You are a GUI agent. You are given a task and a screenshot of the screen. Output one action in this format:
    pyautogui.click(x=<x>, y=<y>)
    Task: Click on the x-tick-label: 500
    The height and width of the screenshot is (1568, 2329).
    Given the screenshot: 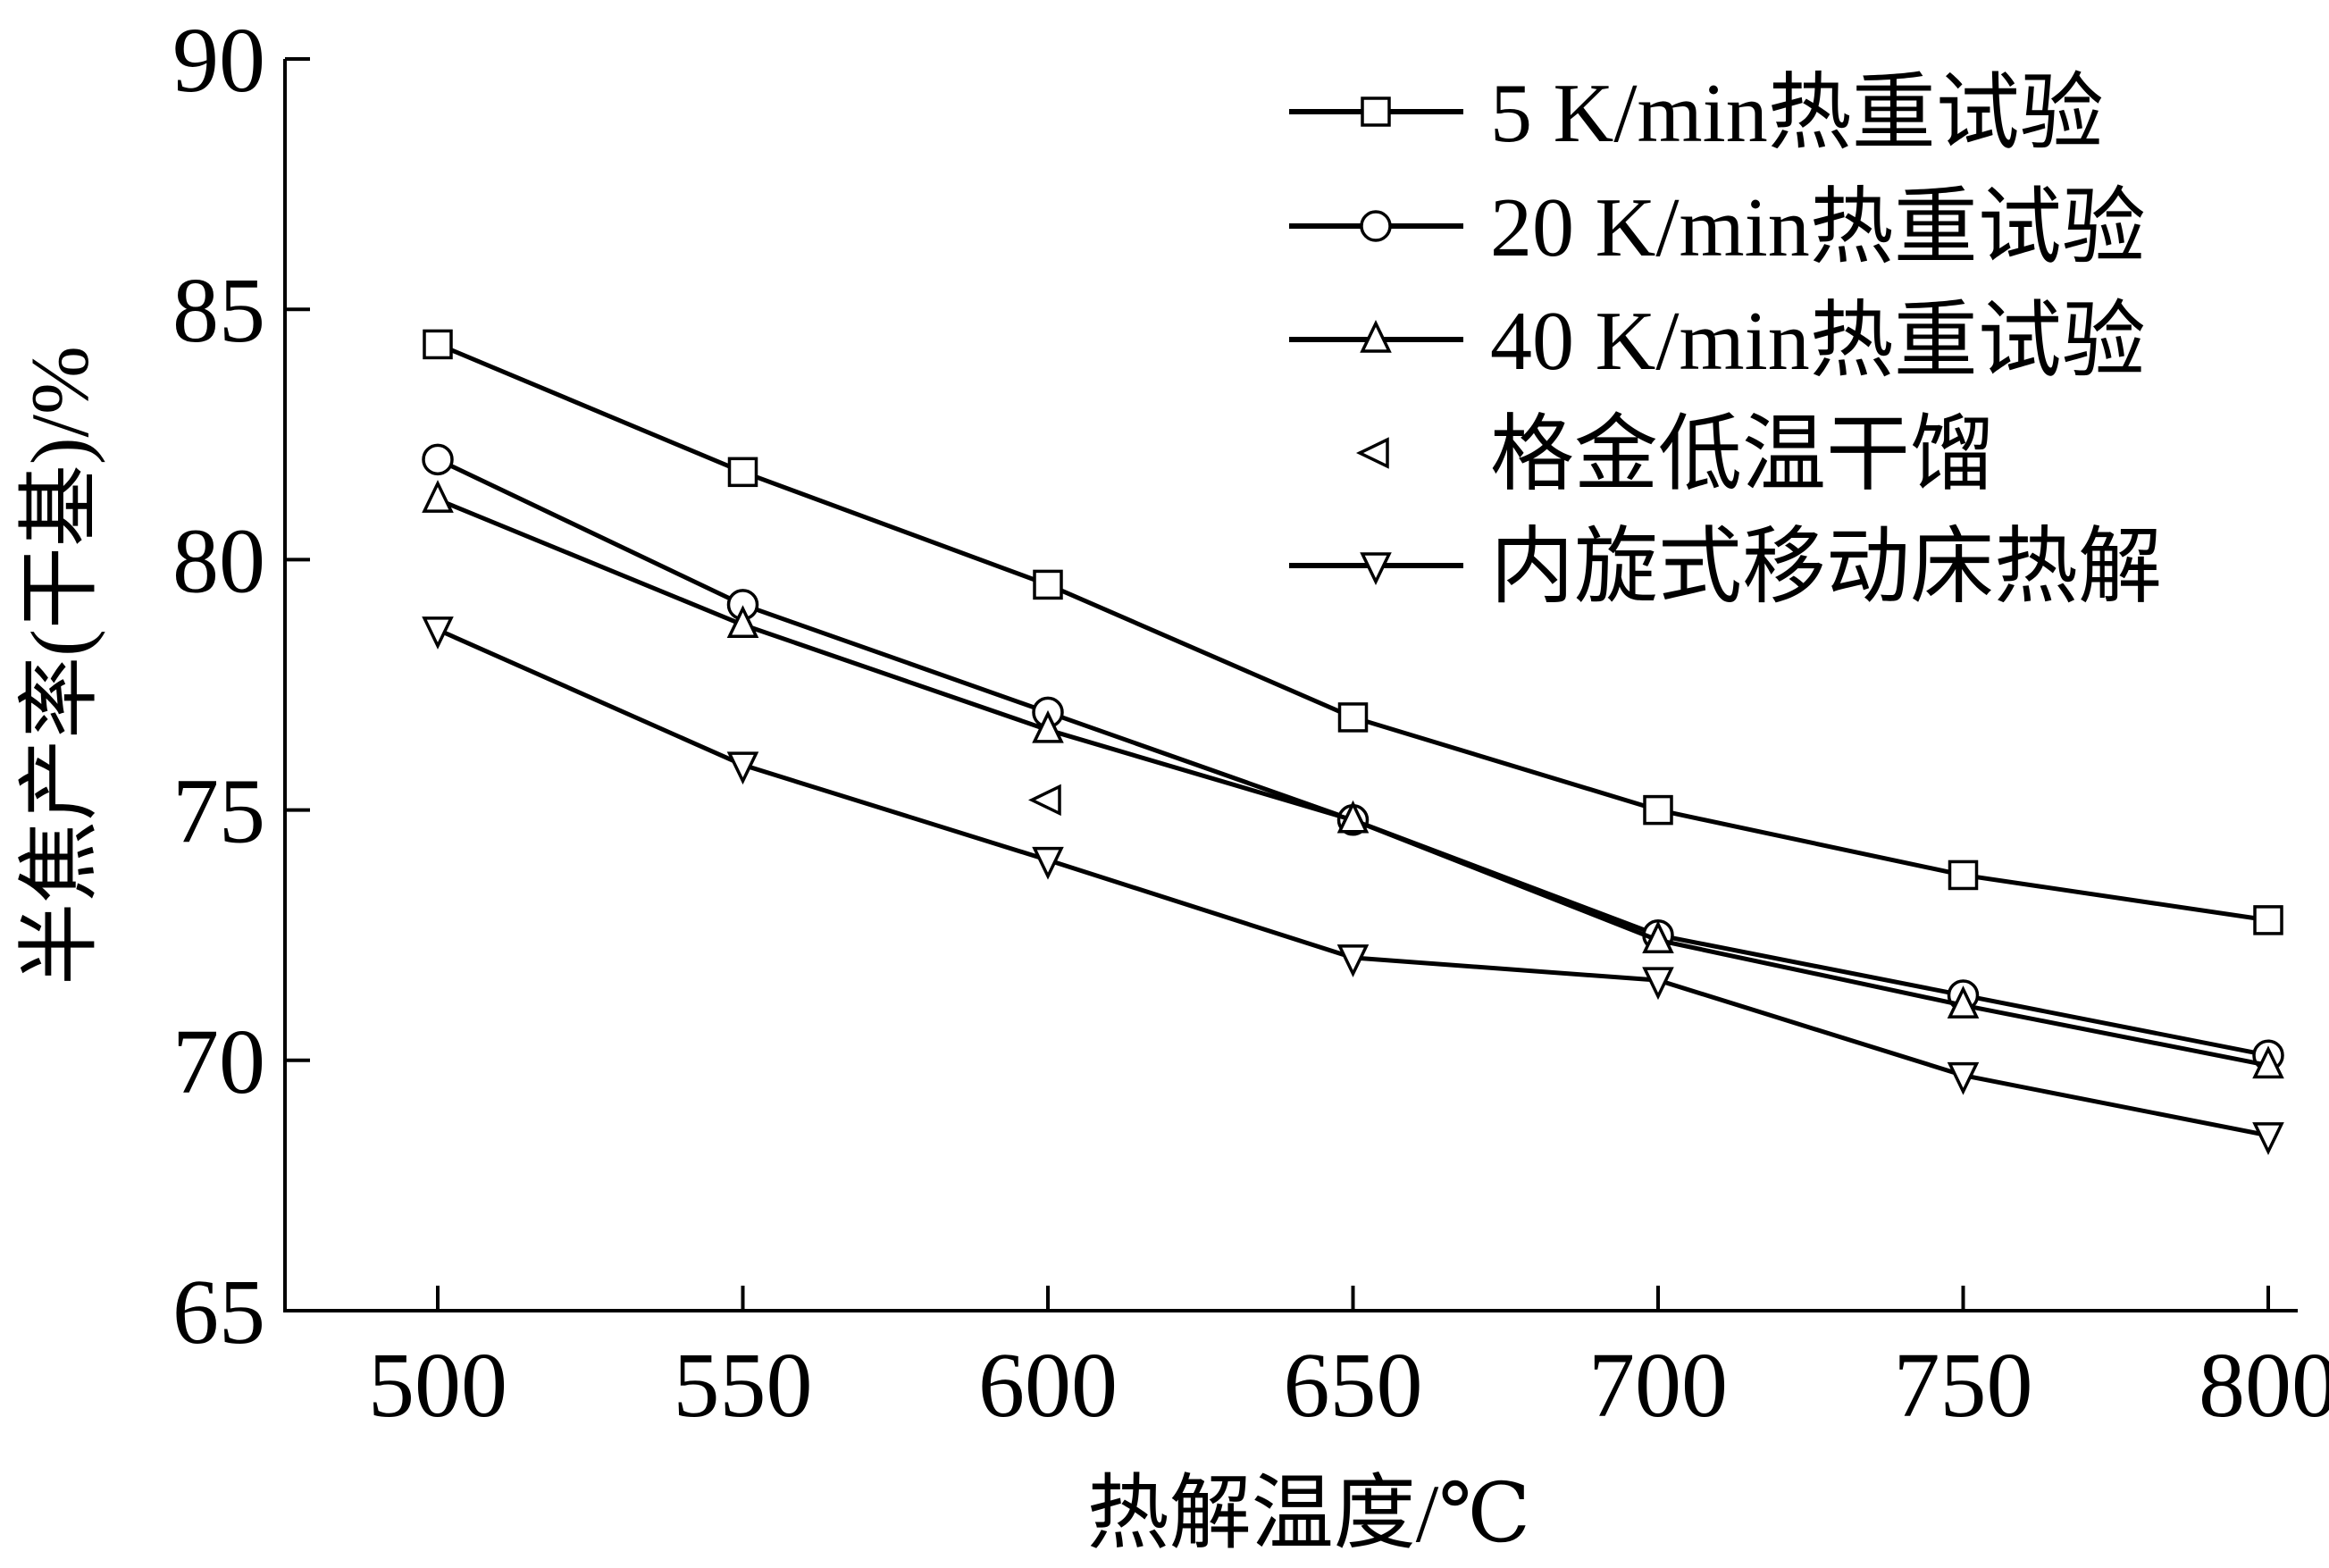 What is the action you would take?
    pyautogui.click(x=437, y=1385)
    